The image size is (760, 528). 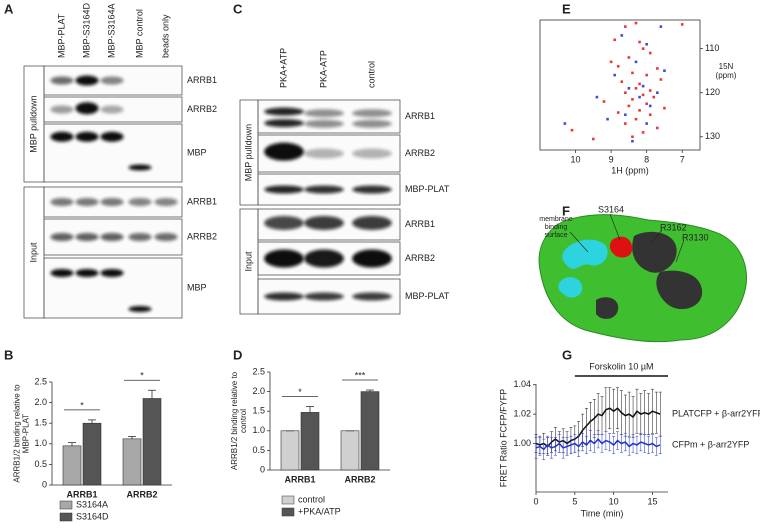 I want to click on surface-label: membrane binding surface, so click(x=556, y=227).